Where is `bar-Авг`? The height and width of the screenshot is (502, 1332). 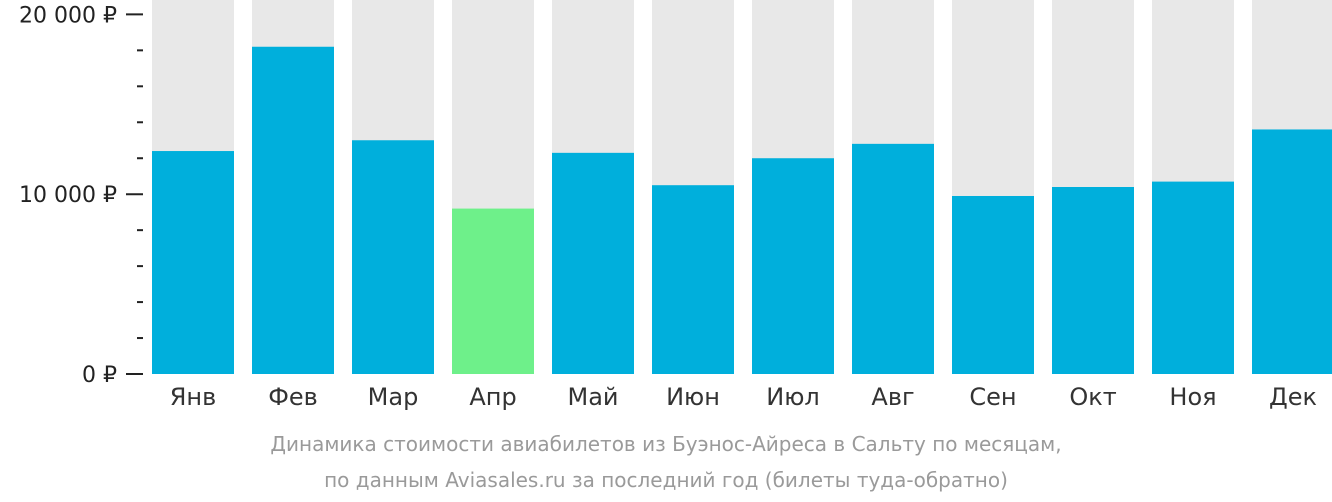
bar-Авг is located at coordinates (893, 258).